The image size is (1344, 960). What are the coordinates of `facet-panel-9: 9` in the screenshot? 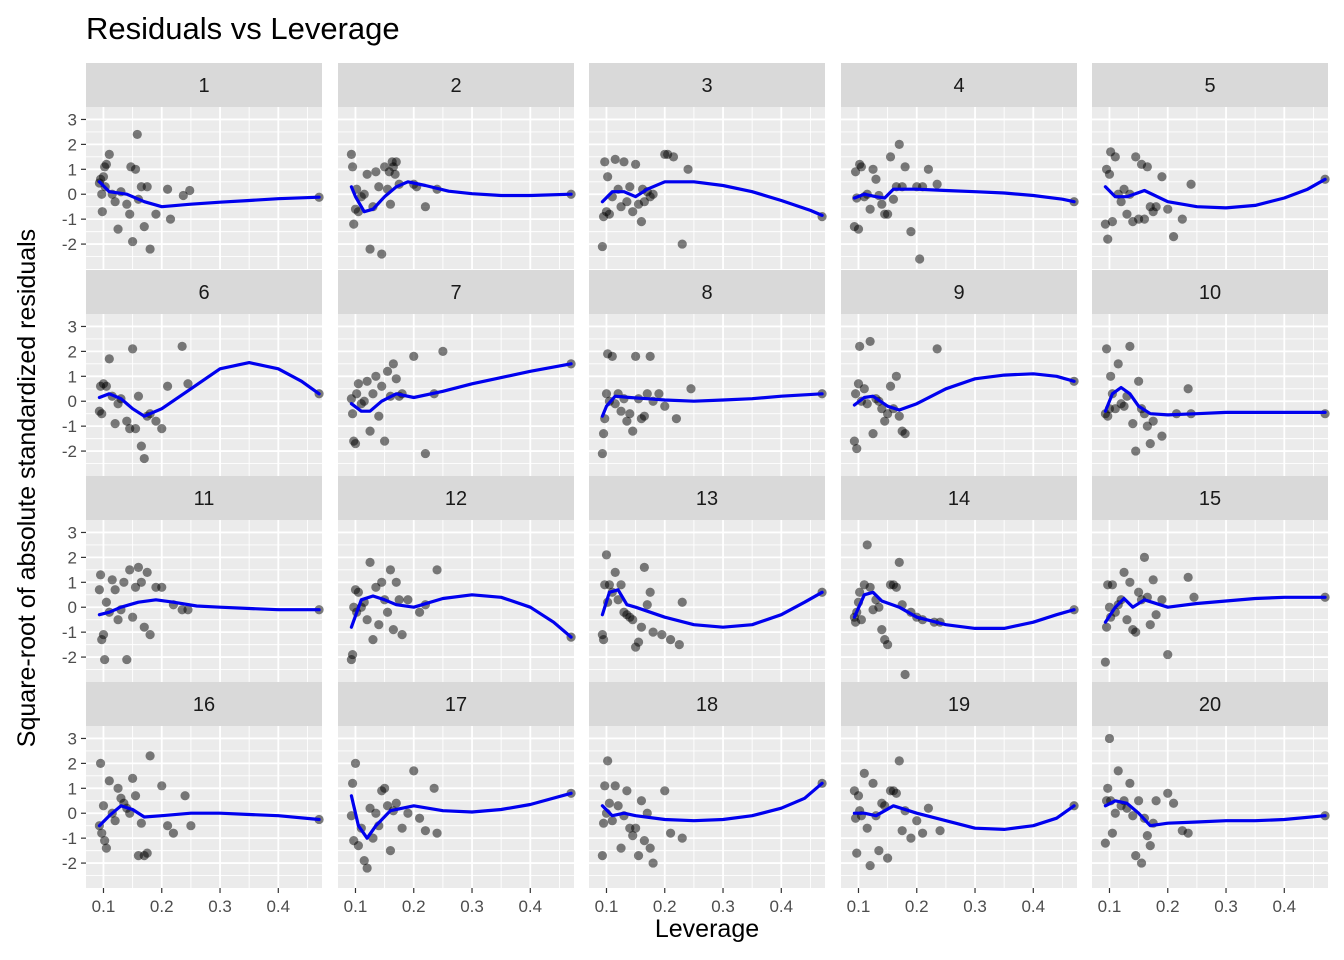 It's located at (960, 373).